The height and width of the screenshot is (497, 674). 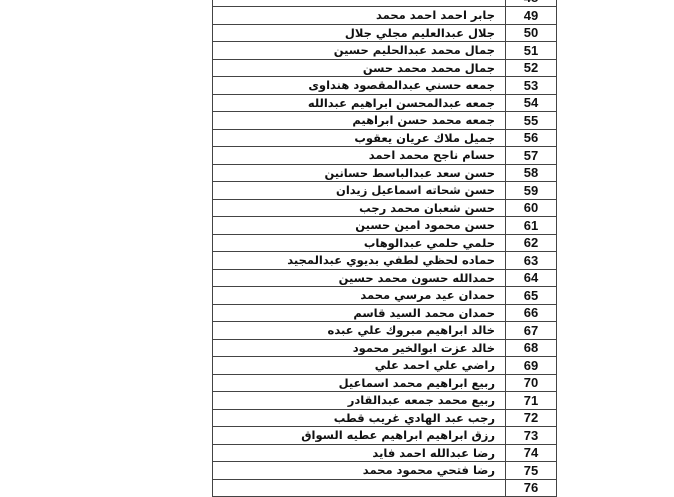 What do you see at coordinates (359, 330) in the screenshot?
I see `name-cell: خالد ابراهيم مبروك علي عبده` at bounding box center [359, 330].